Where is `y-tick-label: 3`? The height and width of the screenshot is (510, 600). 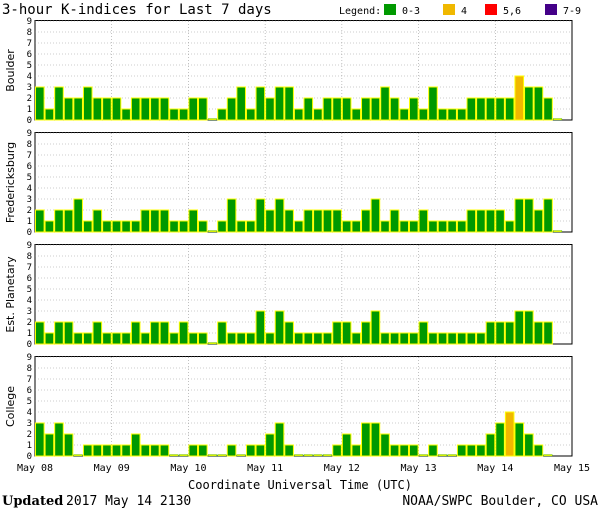
y-tick-label: 3 is located at coordinates (29, 312).